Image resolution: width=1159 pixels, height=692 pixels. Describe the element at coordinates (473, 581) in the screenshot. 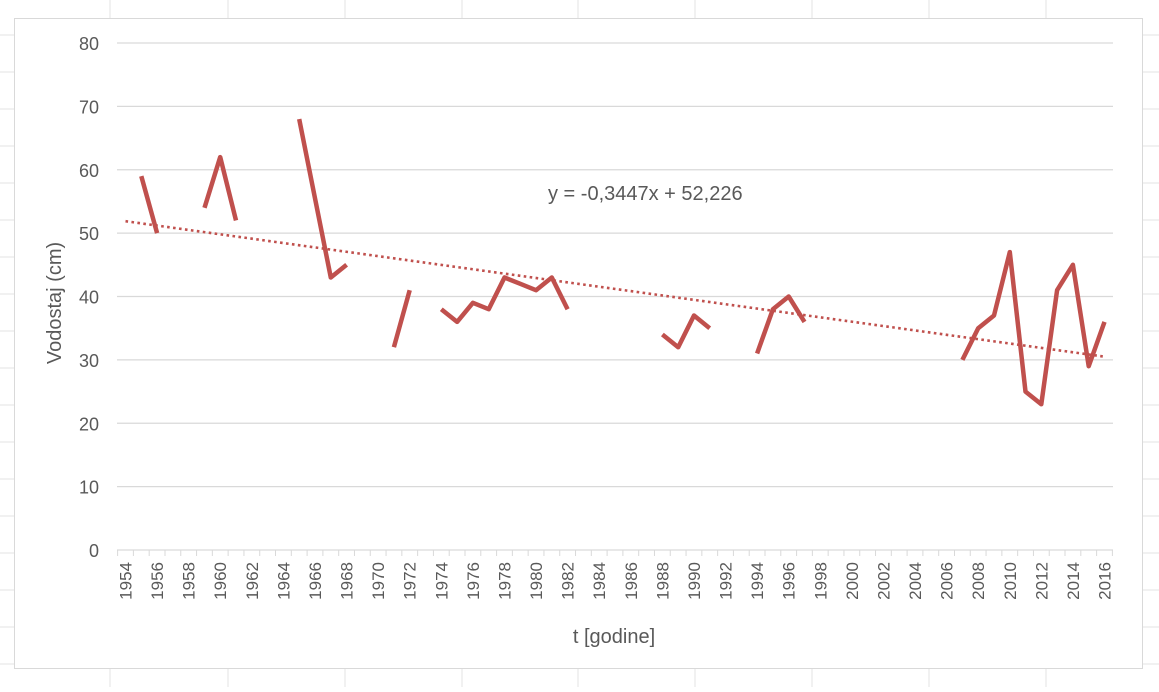

I see `x-tick-label: 1976` at that location.